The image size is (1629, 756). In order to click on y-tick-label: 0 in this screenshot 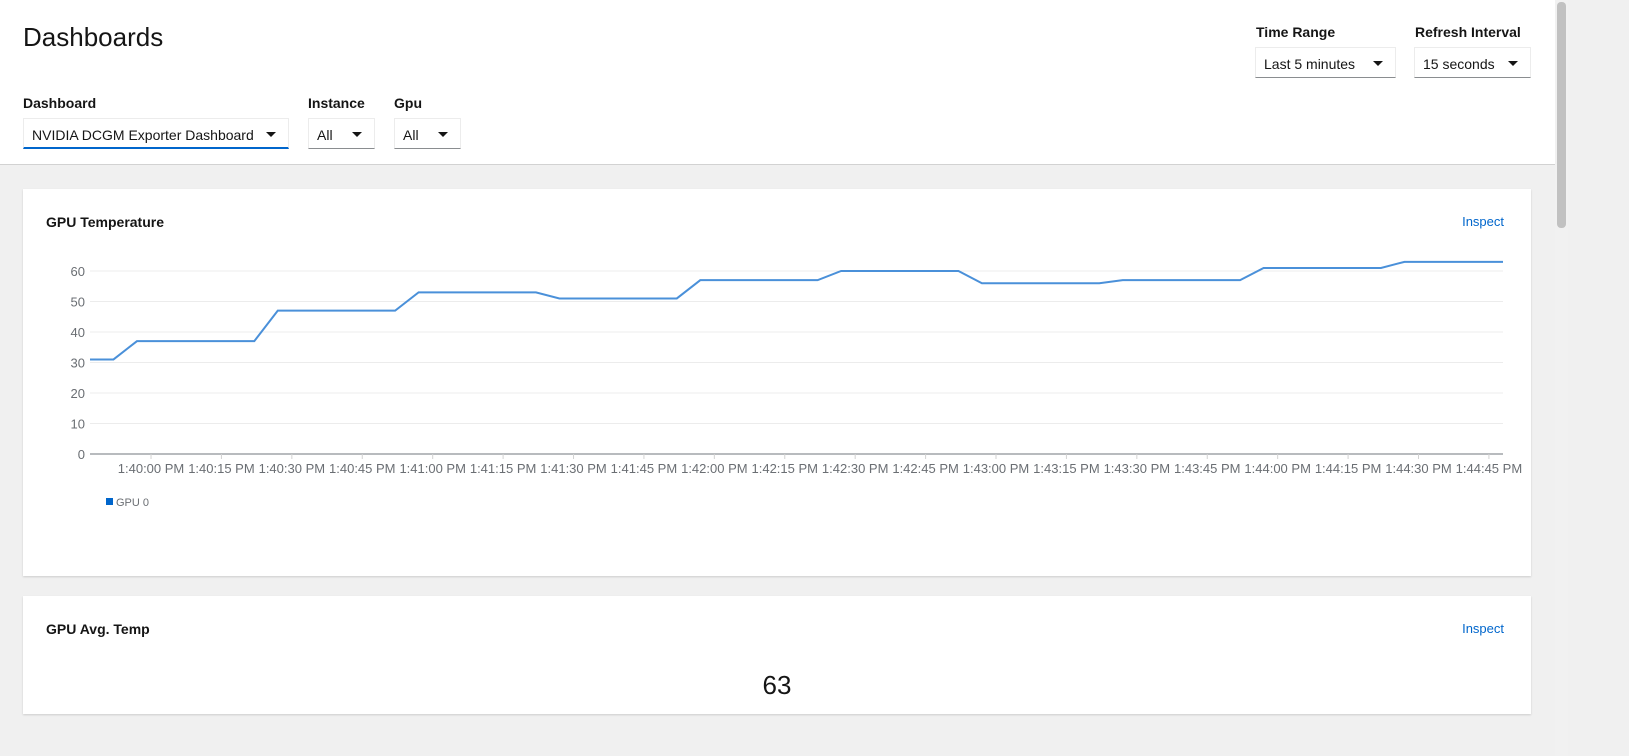, I will do `click(81, 454)`.